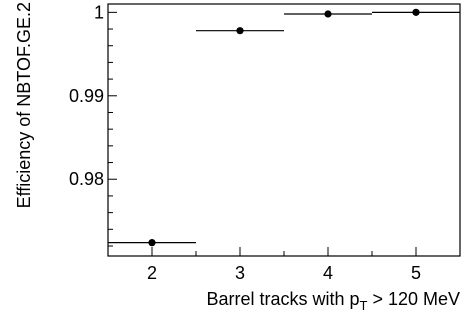 The image size is (464, 322). What do you see at coordinates (363, 305) in the screenshot?
I see `x-axis-title-subscript: T` at bounding box center [363, 305].